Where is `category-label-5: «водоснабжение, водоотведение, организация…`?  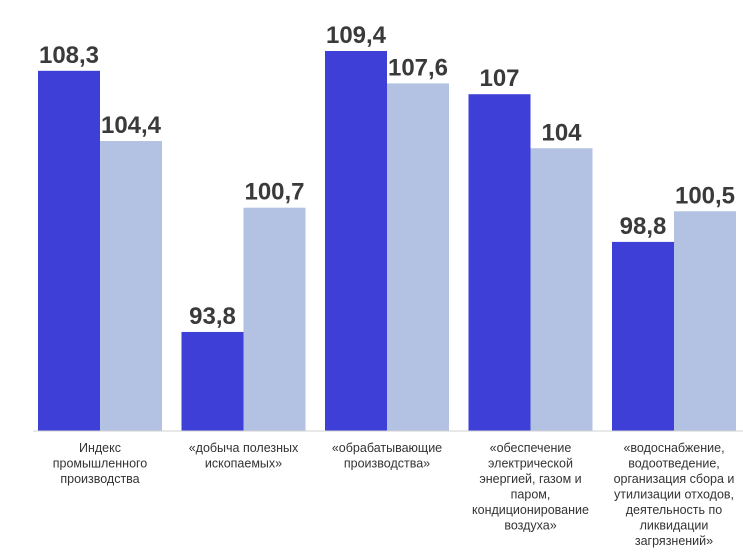
category-label-5: «водоснабжение, водоотведение, организация… is located at coordinates (674, 494).